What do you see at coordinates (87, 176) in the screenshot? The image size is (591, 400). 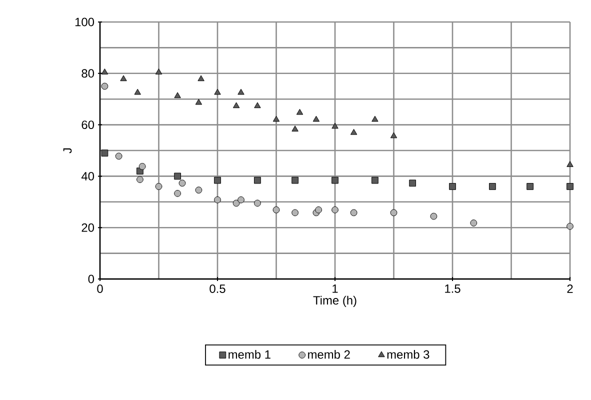 I see `y-tick-label: 40` at bounding box center [87, 176].